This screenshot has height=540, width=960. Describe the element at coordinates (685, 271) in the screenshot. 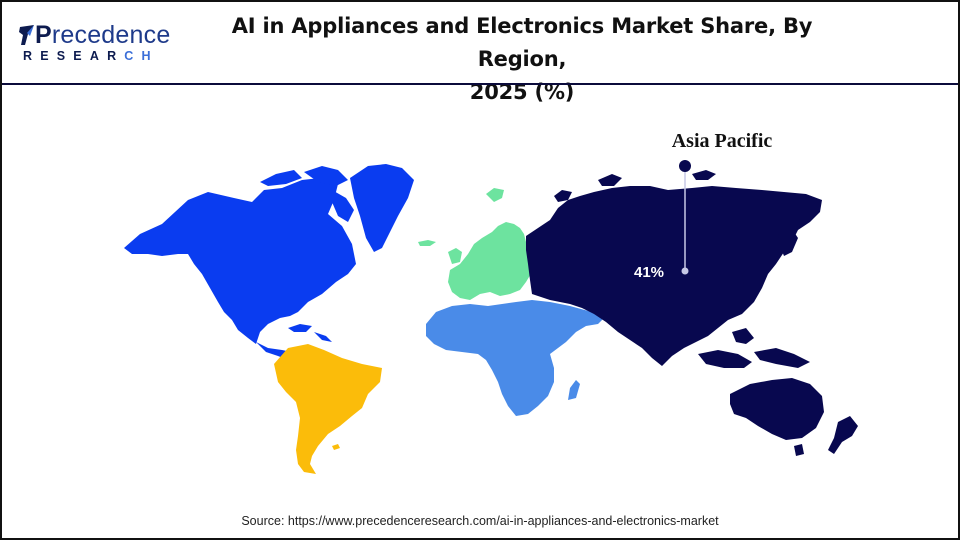

I see `callout-value-dot` at that location.